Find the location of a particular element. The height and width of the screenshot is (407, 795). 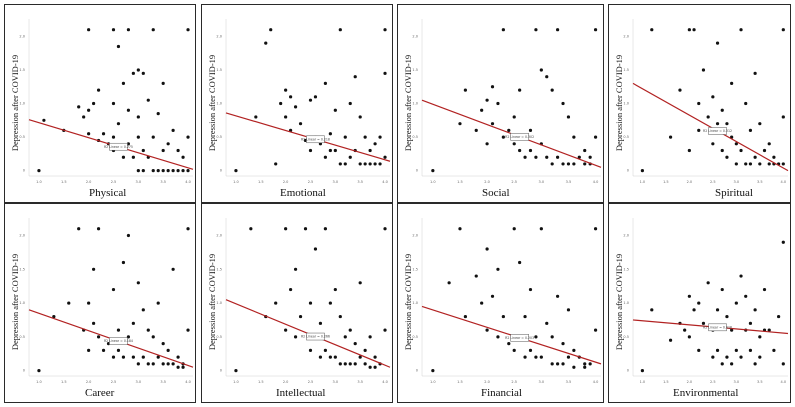

fit-label-text: R2 Linear = 0.312 is located at coordinates (717, 131).